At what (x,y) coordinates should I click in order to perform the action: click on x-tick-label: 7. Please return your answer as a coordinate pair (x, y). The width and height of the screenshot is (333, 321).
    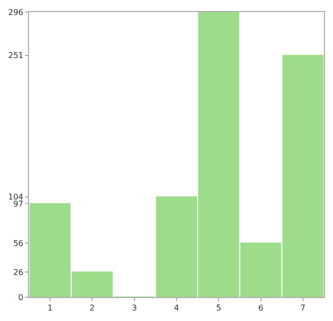
    Looking at the image, I should click on (303, 308).